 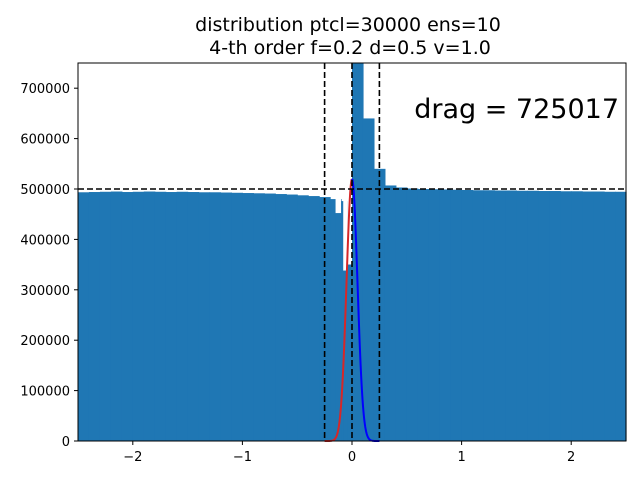 What do you see at coordinates (571, 457) in the screenshot?
I see `x-tick-label: 2` at bounding box center [571, 457].